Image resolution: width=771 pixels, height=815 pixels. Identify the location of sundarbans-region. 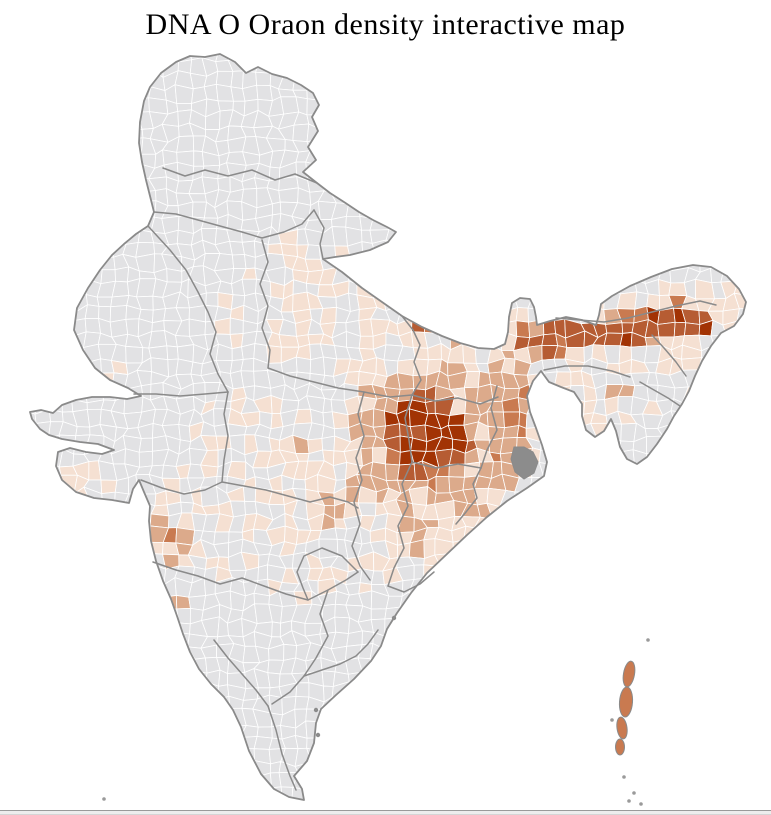
(524, 463).